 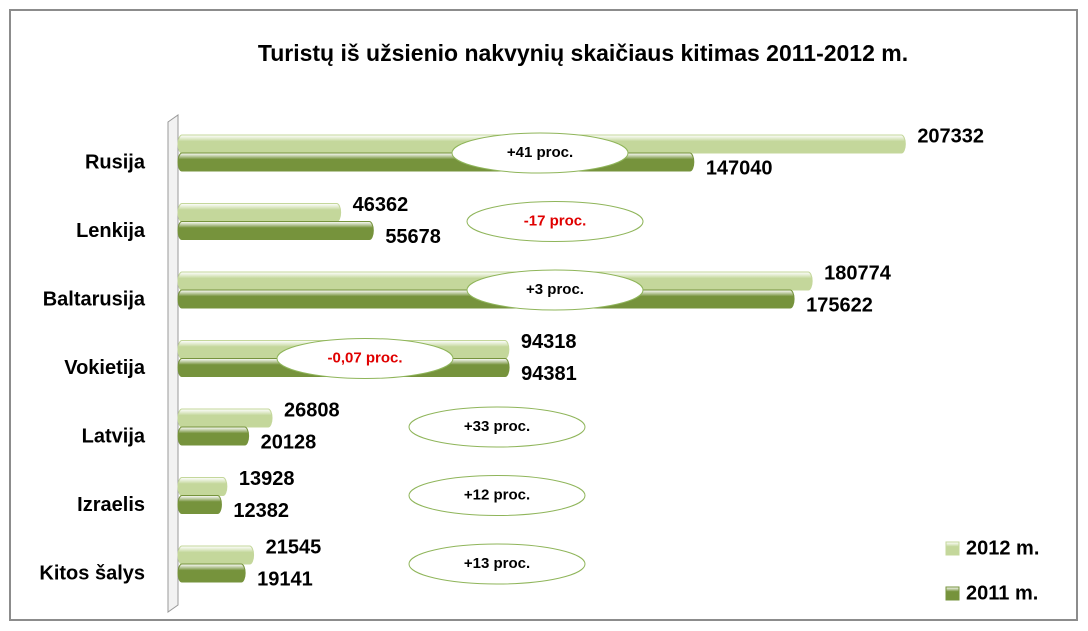 What do you see at coordinates (858, 273) in the screenshot?
I see `value-label: 180774` at bounding box center [858, 273].